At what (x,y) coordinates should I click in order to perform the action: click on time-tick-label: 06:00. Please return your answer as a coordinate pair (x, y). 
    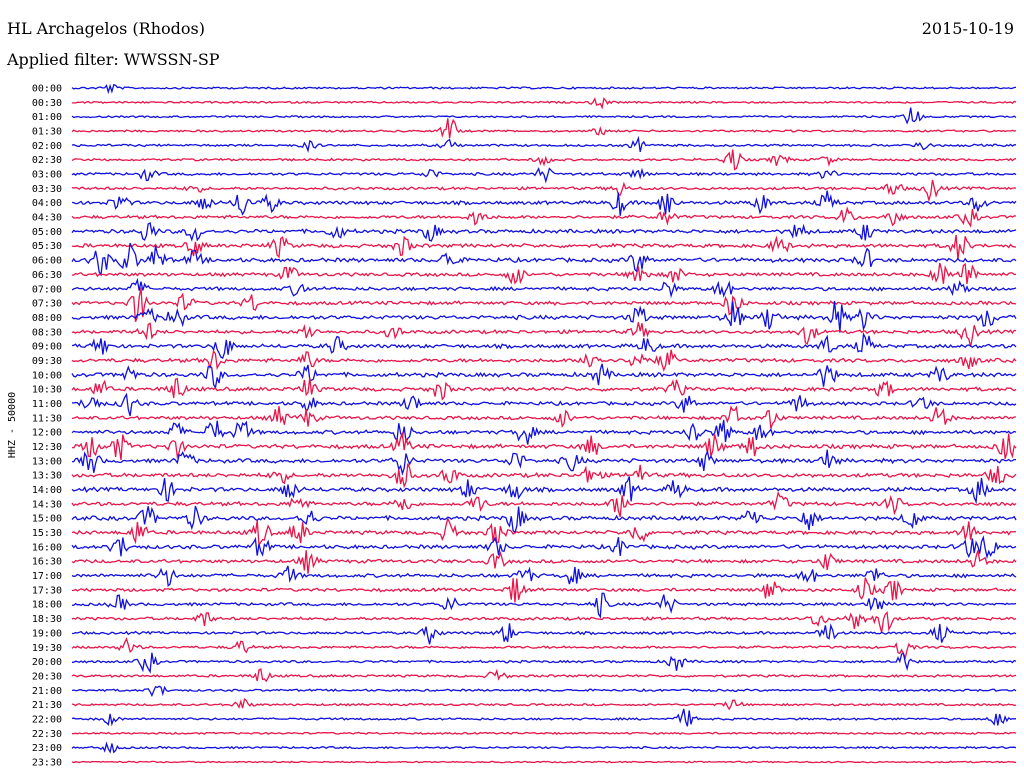
    Looking at the image, I should click on (47, 261).